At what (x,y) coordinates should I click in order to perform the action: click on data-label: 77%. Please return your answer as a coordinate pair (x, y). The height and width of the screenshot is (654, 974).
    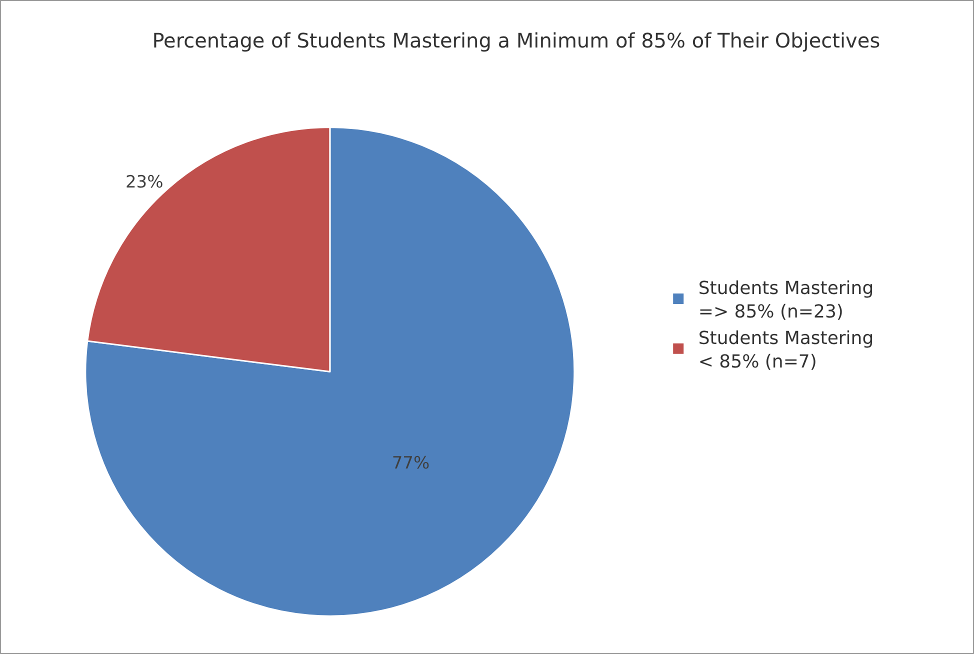
    Looking at the image, I should click on (411, 463).